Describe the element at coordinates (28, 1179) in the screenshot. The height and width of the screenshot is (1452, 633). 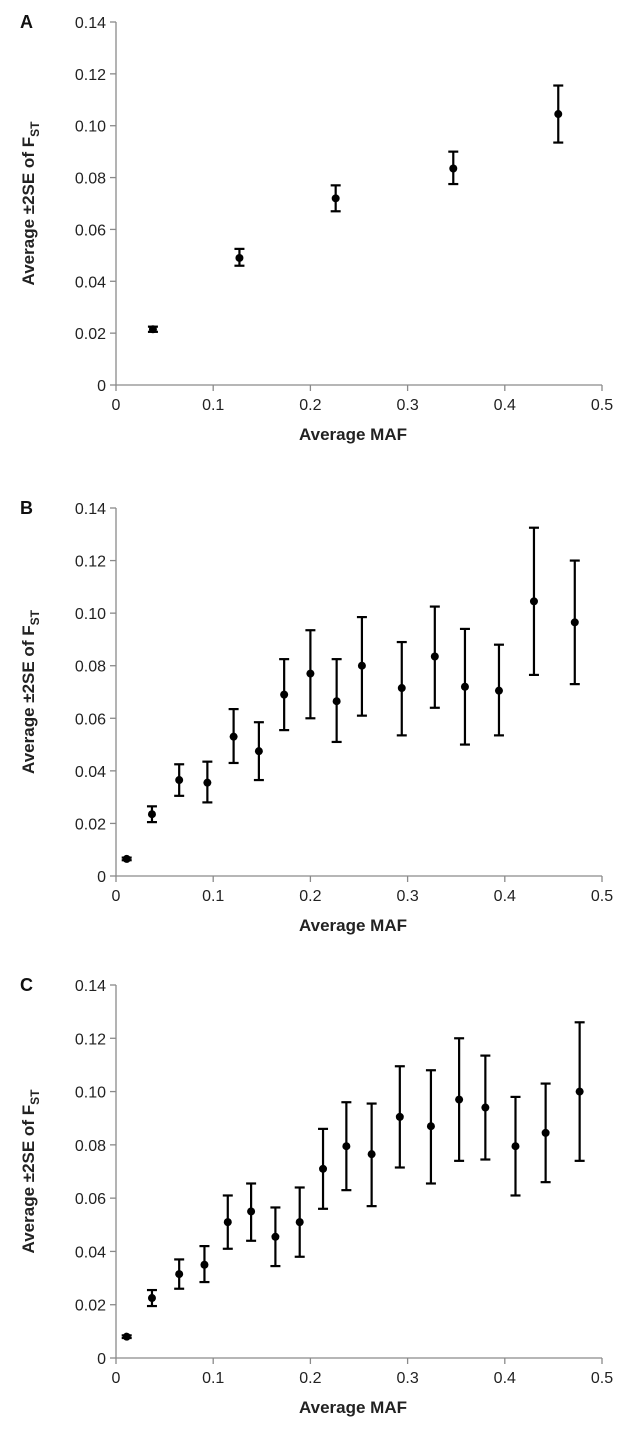
I see `chart-c-y-axis-title-main: Average ±2SE of F` at that location.